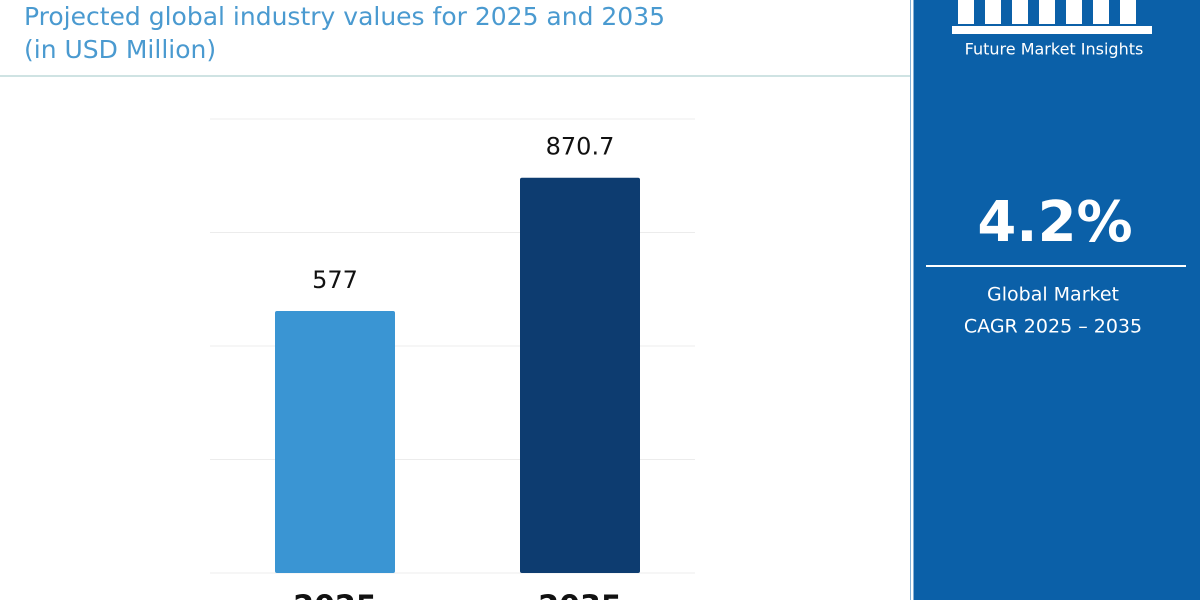  Describe the element at coordinates (580, 595) in the screenshot. I see `x-tick-label: 2035` at that location.